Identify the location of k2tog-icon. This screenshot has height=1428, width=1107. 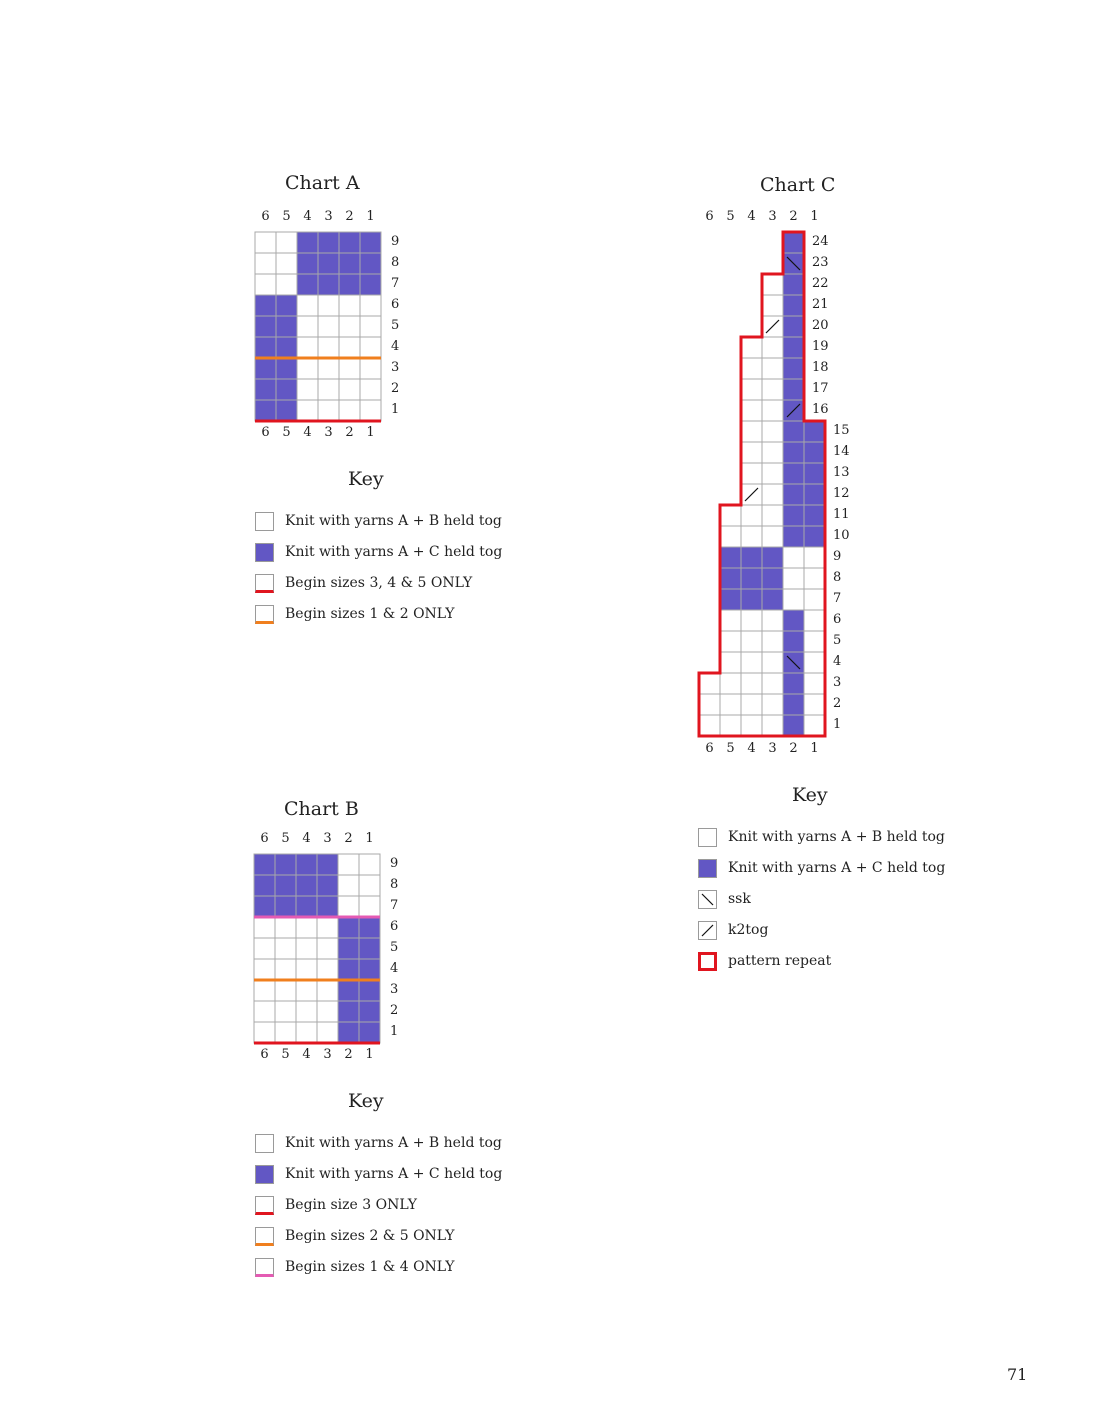
(793, 410).